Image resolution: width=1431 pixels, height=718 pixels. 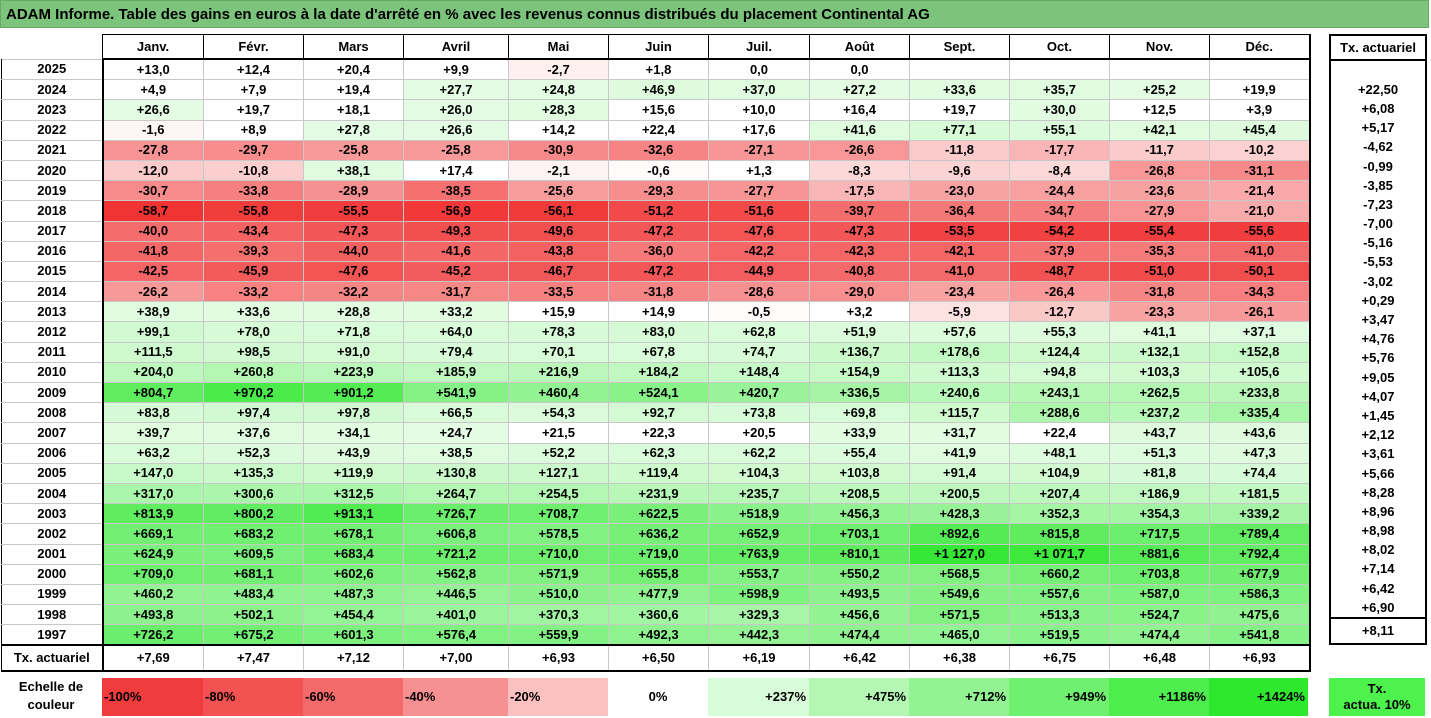 What do you see at coordinates (1258, 697) in the screenshot?
I see `color-scale-swatch: +1424%` at bounding box center [1258, 697].